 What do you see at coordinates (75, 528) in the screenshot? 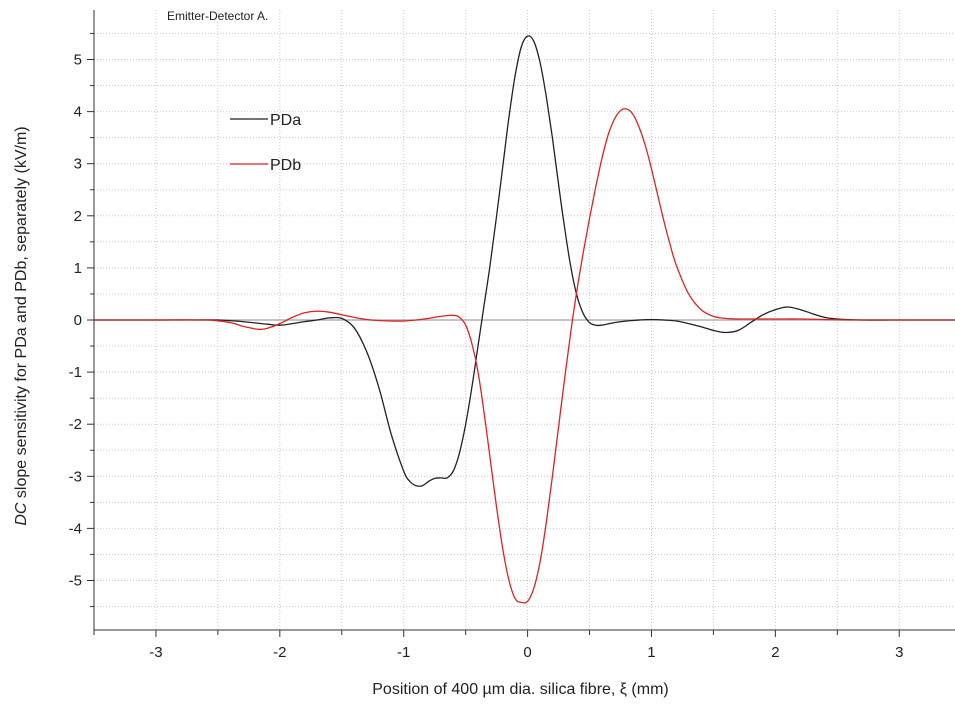
I see `y-tick-label: -4` at bounding box center [75, 528].